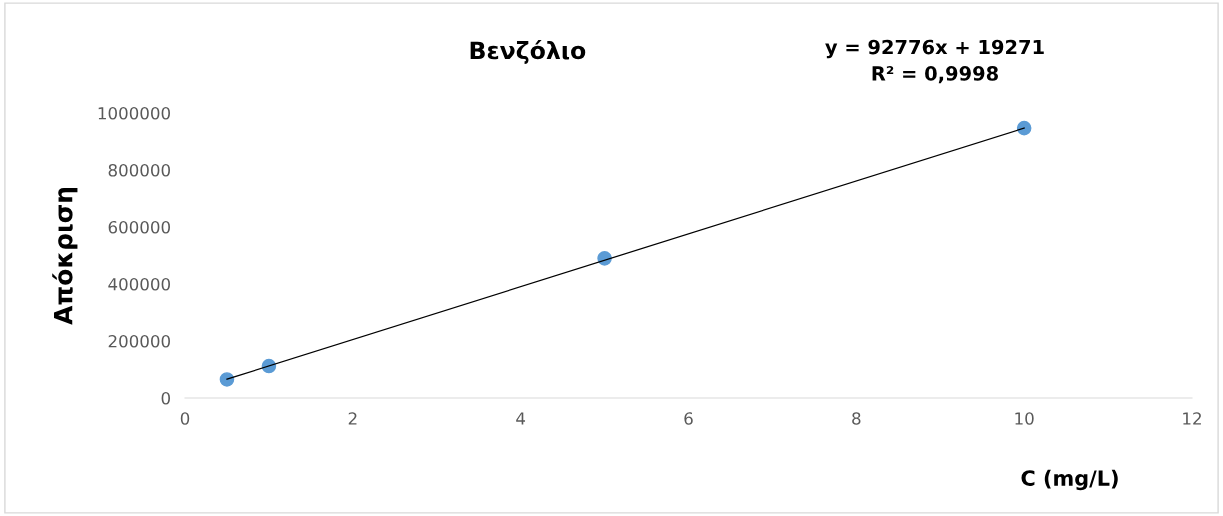 The width and height of the screenshot is (1223, 516). I want to click on x-tick-label: 0, so click(185, 418).